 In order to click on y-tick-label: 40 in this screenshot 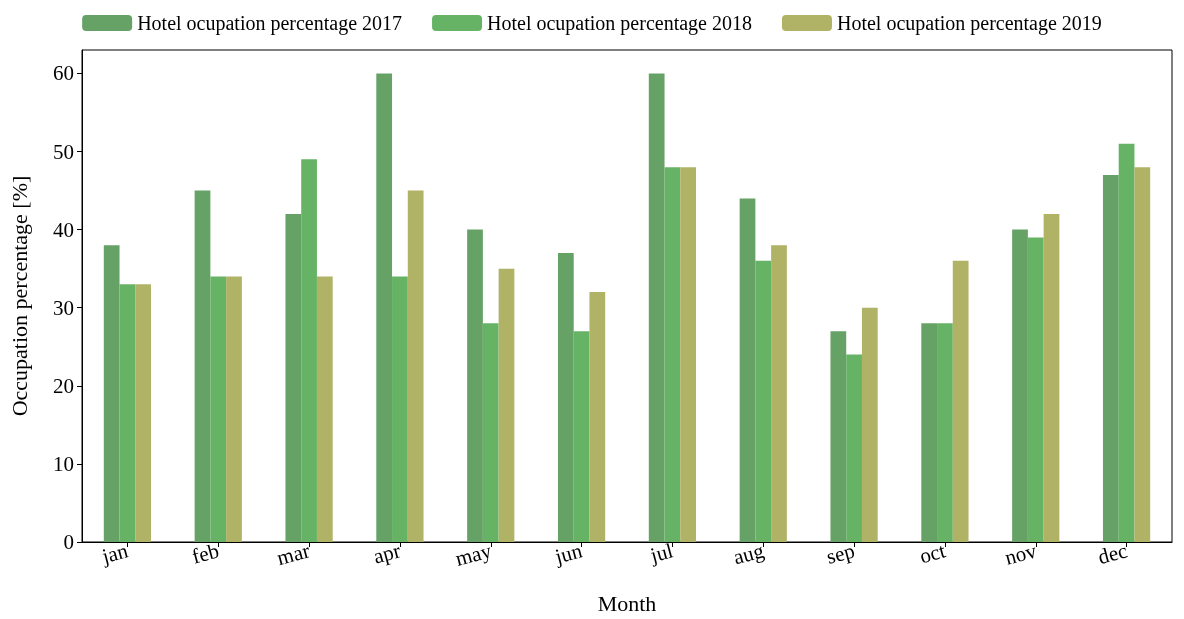, I will do `click(63, 229)`.